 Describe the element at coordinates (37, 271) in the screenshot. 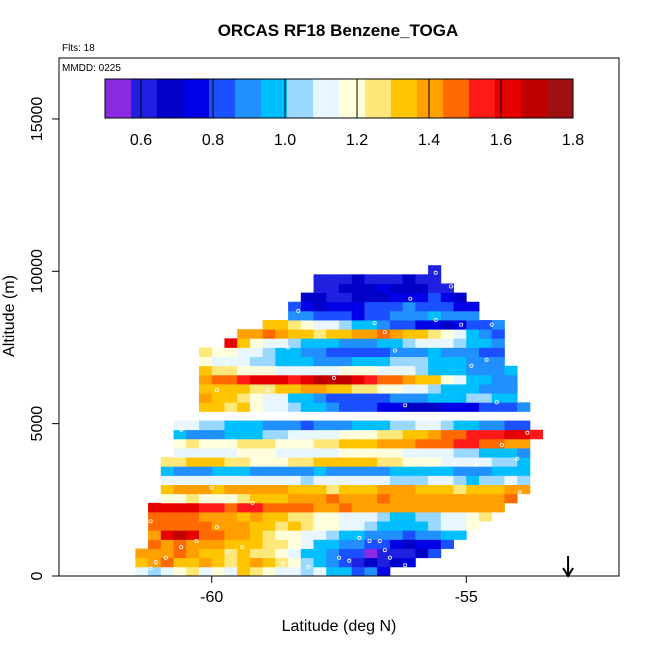

I see `y-tick-label: 10000` at that location.